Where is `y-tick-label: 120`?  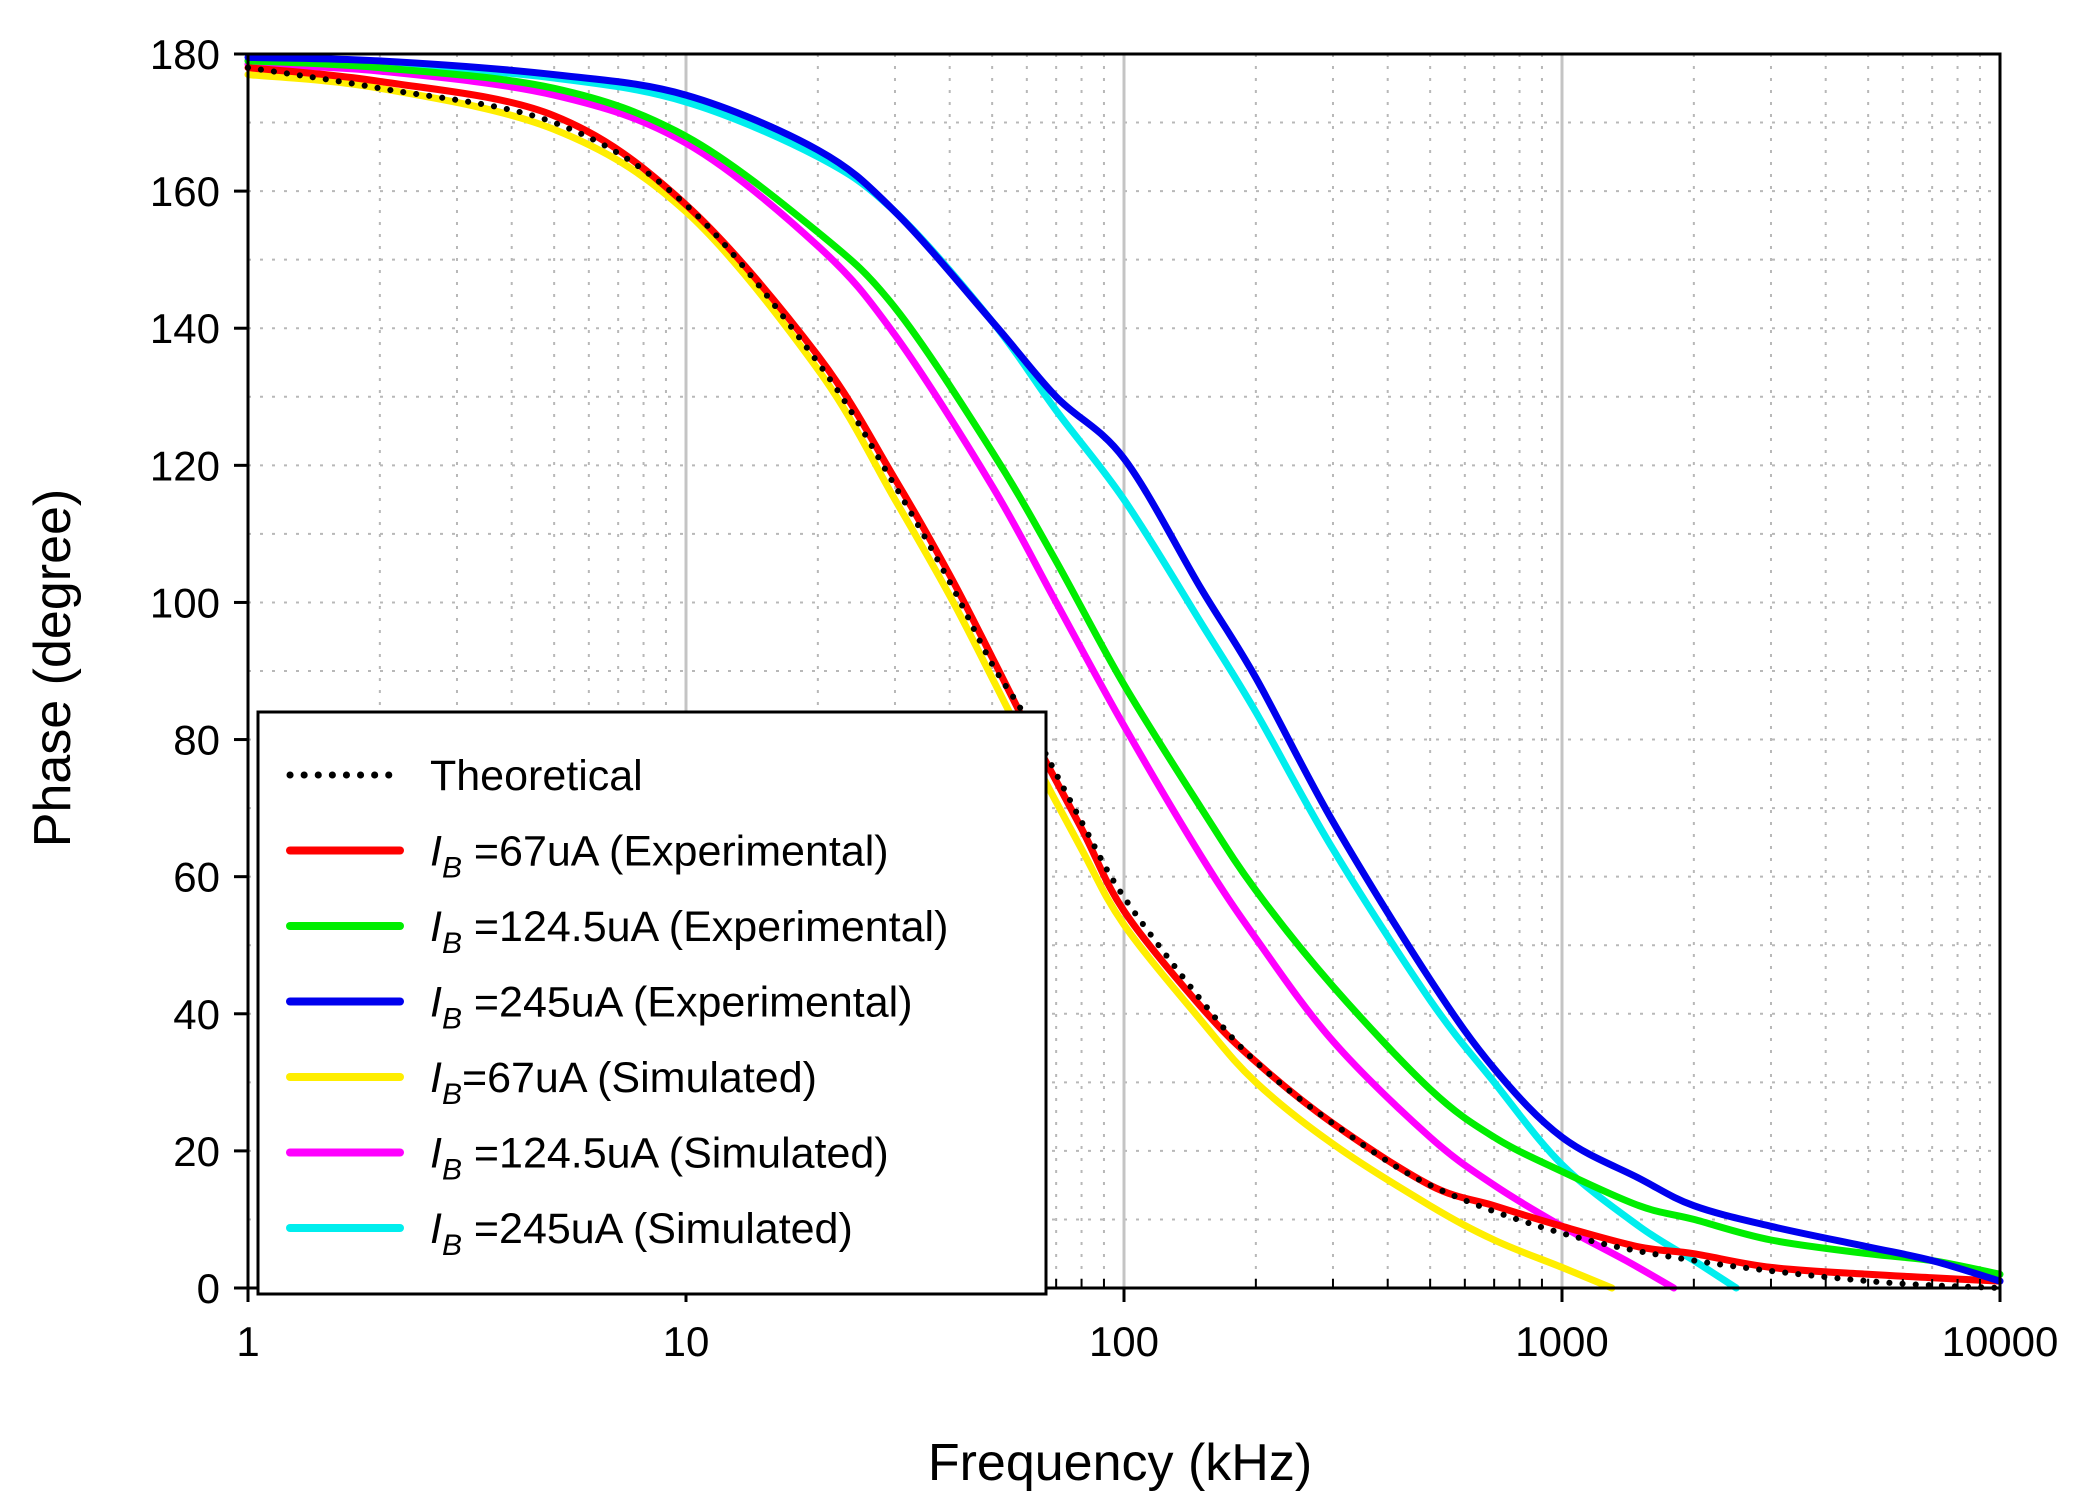
y-tick-label: 120 is located at coordinates (185, 465).